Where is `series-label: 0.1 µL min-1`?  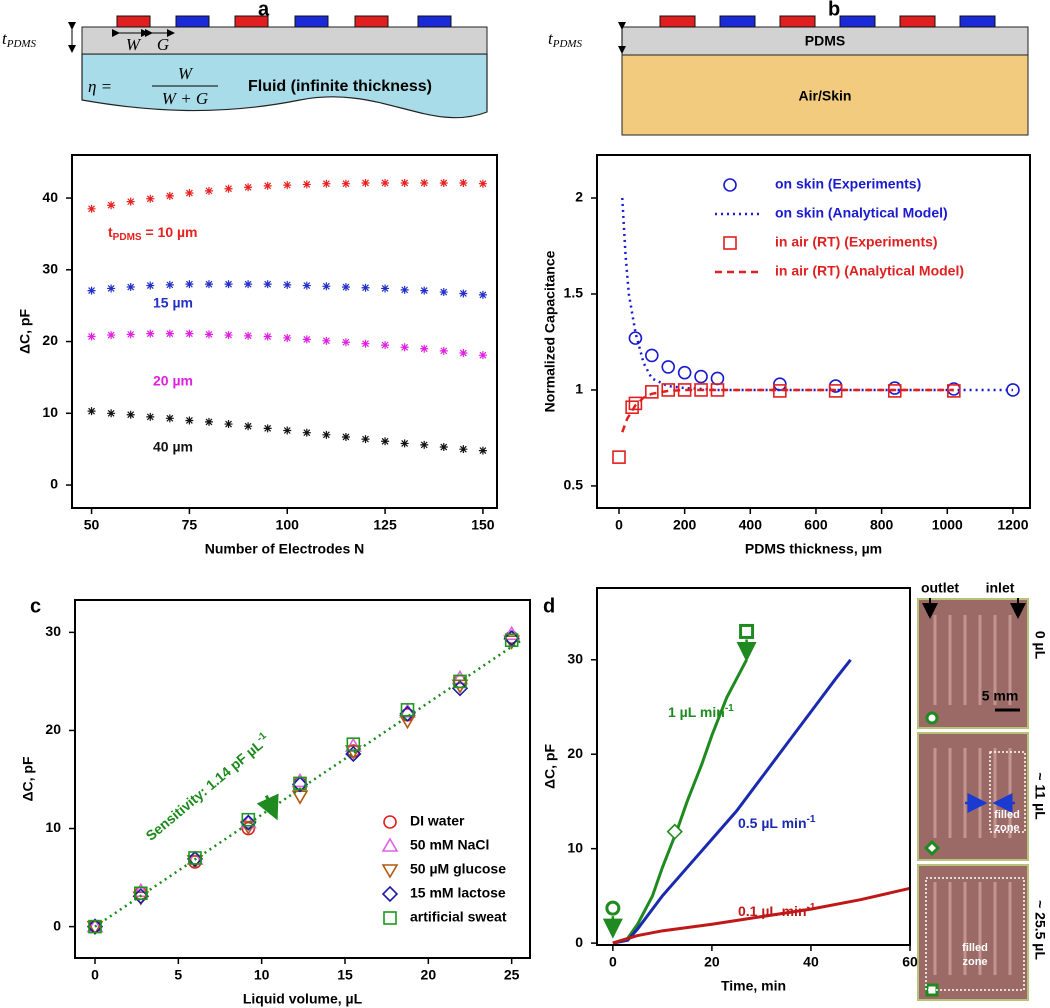 series-label: 0.1 µL min-1 is located at coordinates (777, 910).